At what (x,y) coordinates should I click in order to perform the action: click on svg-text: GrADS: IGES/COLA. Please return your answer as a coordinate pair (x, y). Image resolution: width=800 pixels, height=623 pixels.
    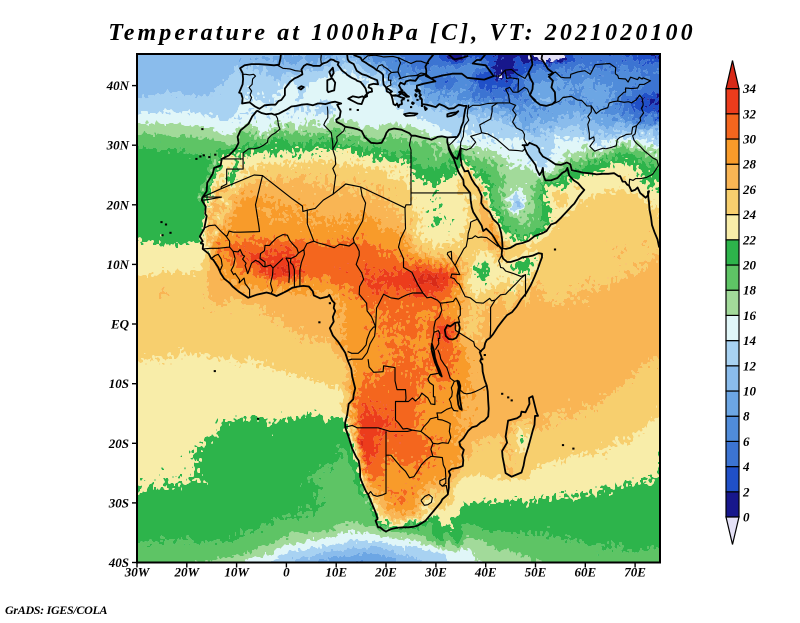
    Looking at the image, I should click on (56, 610).